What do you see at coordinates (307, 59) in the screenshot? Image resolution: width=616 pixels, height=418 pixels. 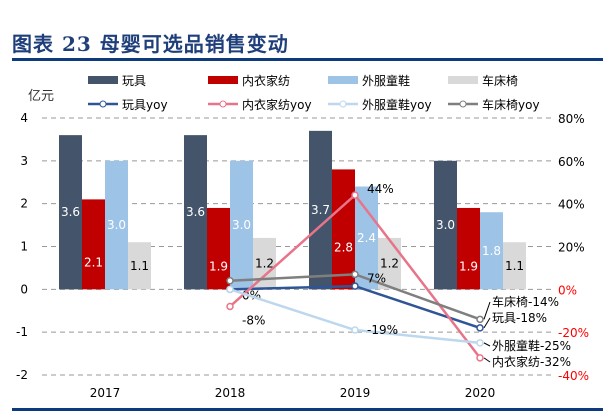 I see `title-rule` at bounding box center [307, 59].